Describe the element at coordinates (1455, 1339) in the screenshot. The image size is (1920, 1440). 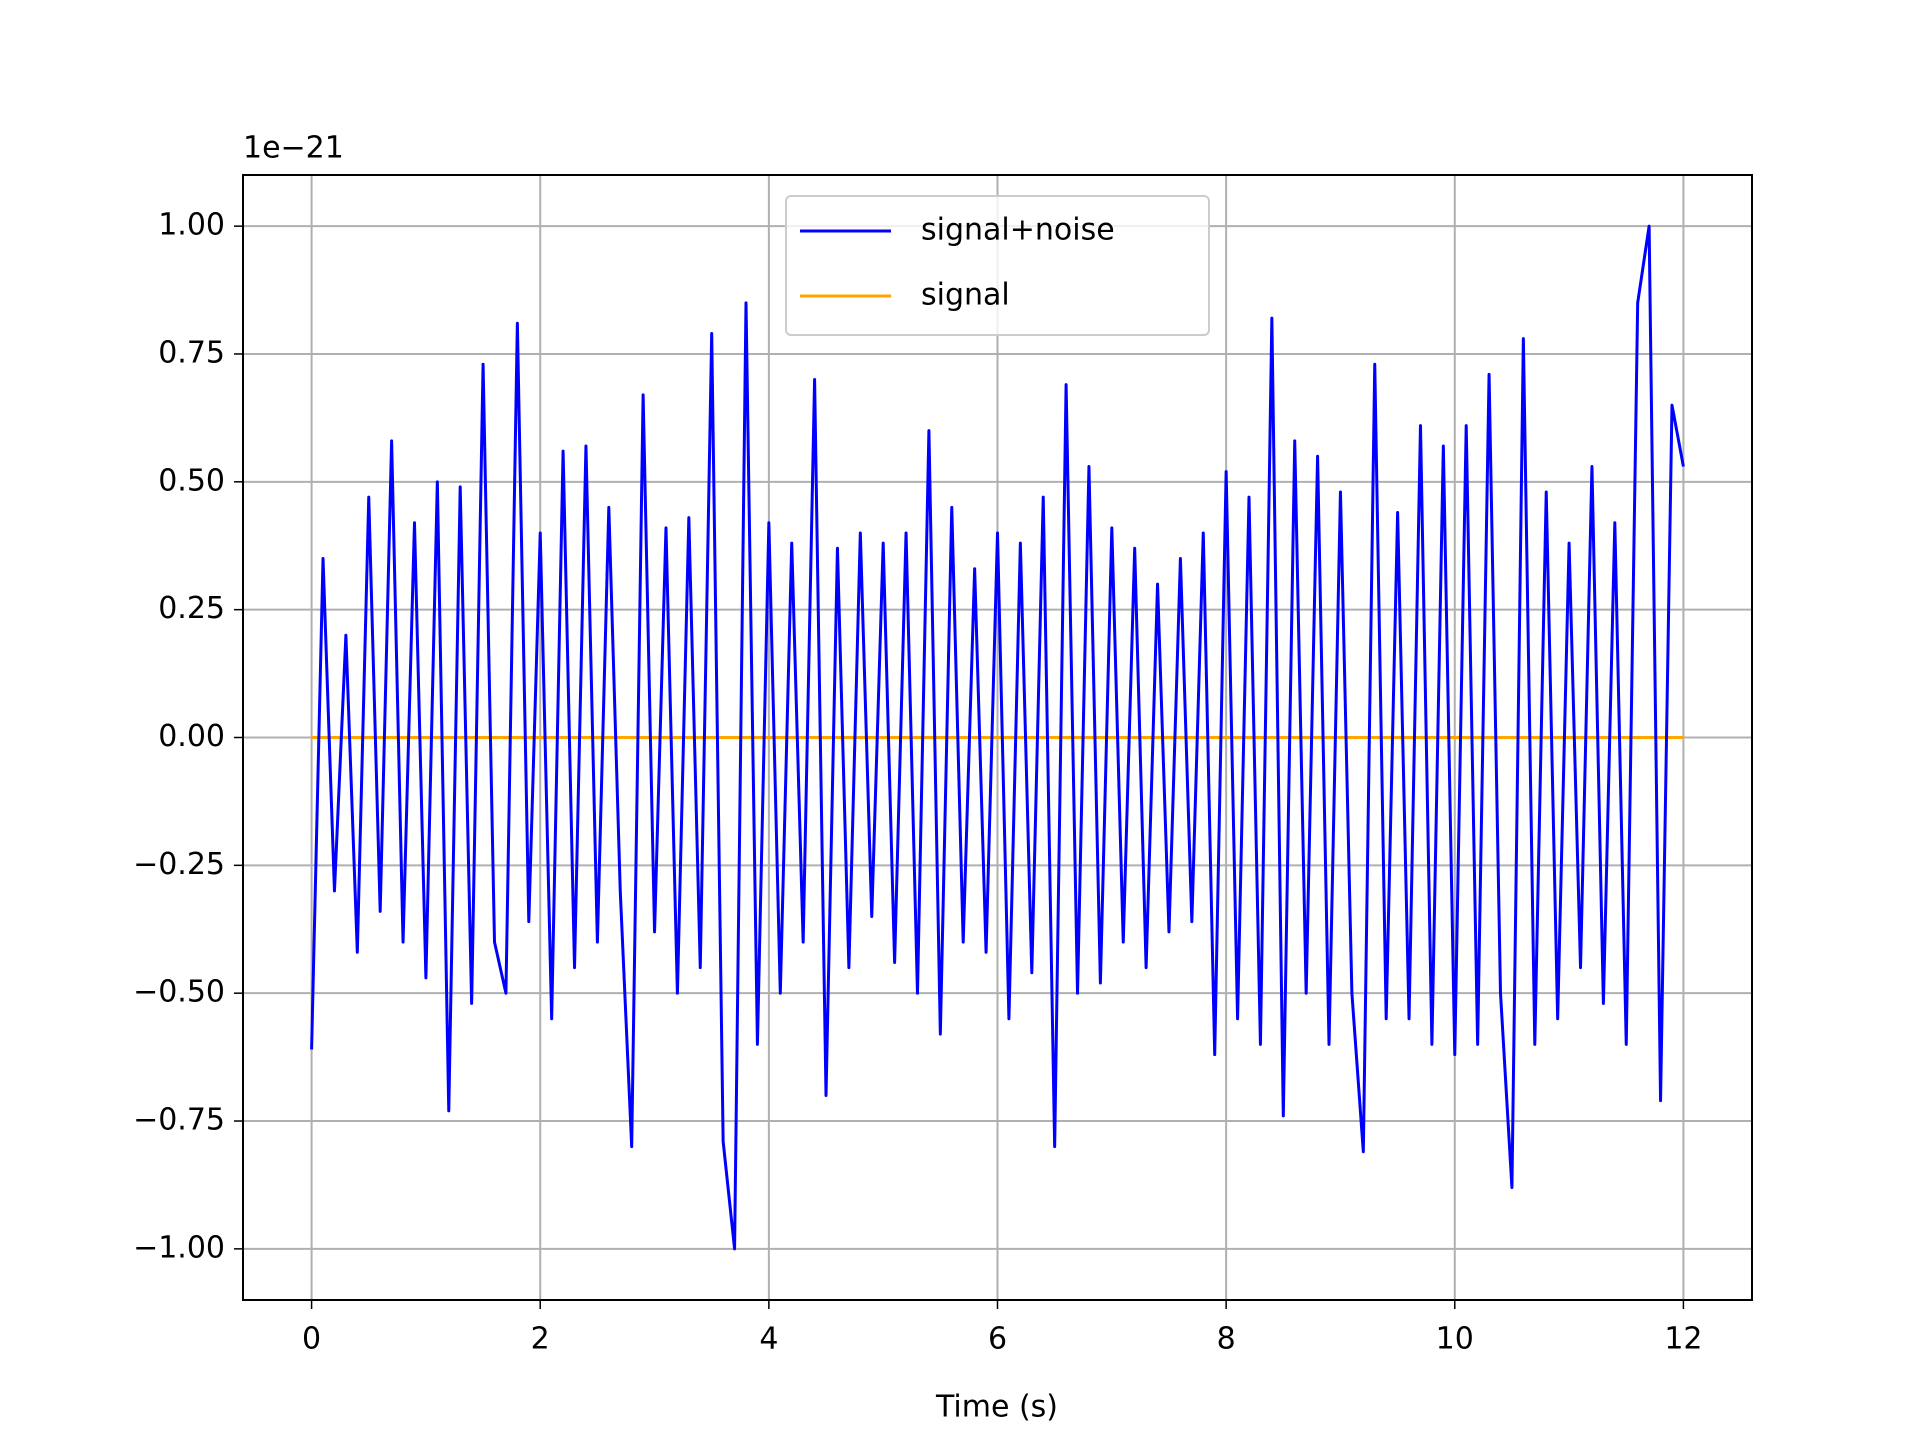
I see `x-tick-label: 10` at that location.